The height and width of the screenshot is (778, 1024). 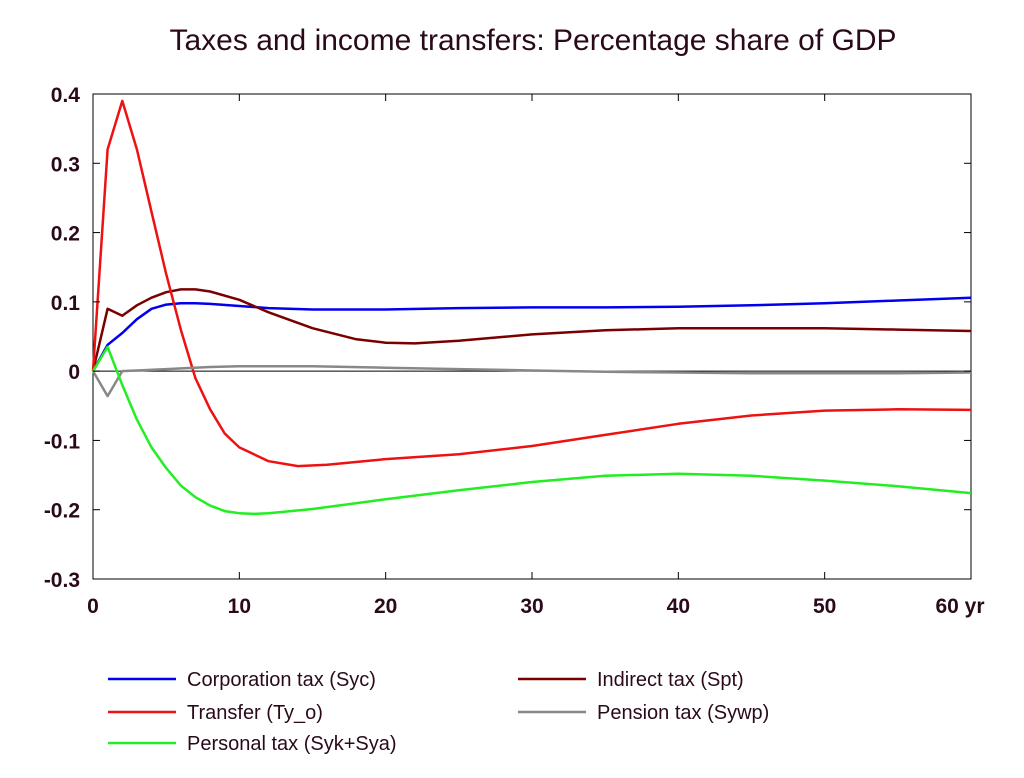 What do you see at coordinates (65, 164) in the screenshot?
I see `y-tick-label: 0.3` at bounding box center [65, 164].